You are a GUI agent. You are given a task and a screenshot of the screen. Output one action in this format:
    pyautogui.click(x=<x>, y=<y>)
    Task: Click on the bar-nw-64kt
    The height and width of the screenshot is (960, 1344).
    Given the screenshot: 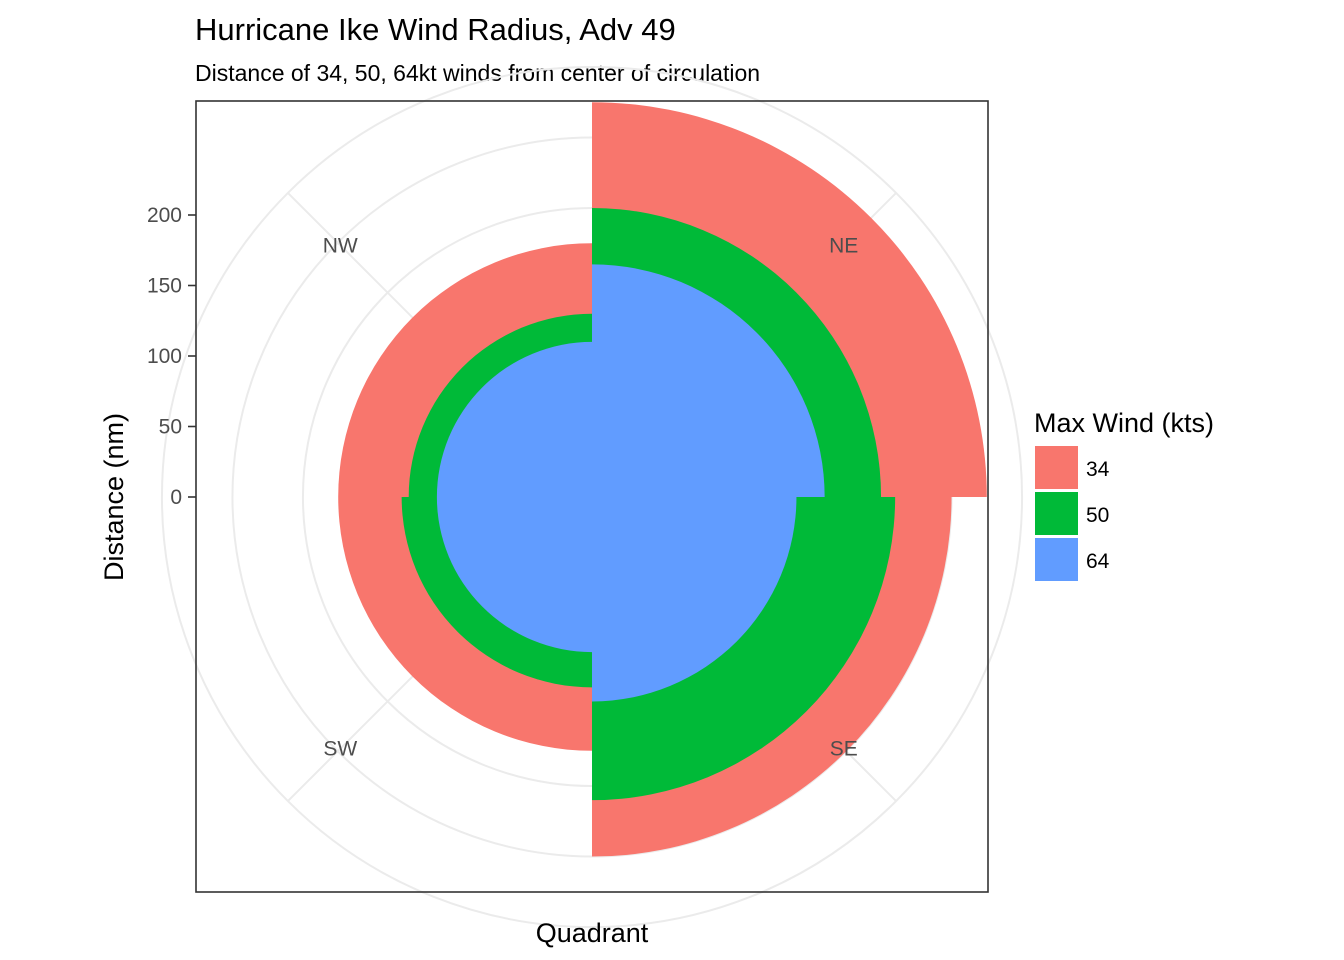 What is the action you would take?
    pyautogui.click(x=514, y=419)
    